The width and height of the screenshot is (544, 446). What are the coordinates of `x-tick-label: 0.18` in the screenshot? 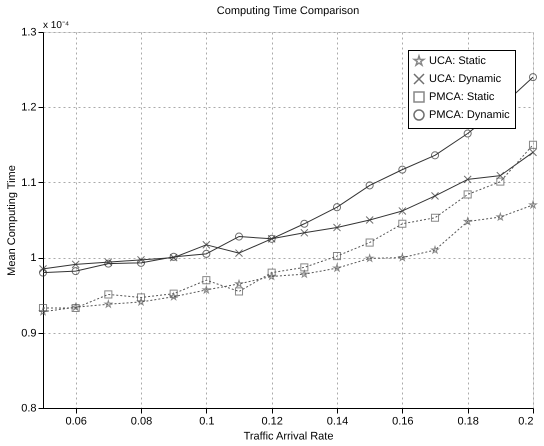 It's located at (468, 422).